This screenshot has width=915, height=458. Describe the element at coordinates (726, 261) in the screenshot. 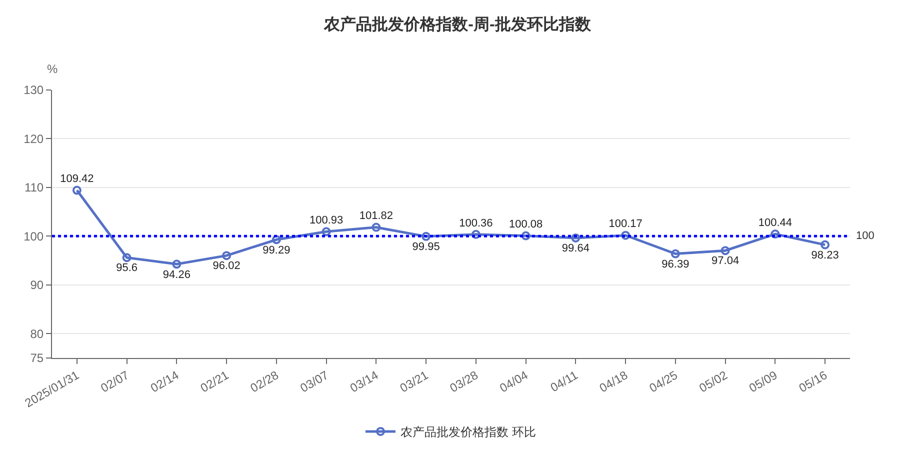

I see `data-label: 97.04` at that location.